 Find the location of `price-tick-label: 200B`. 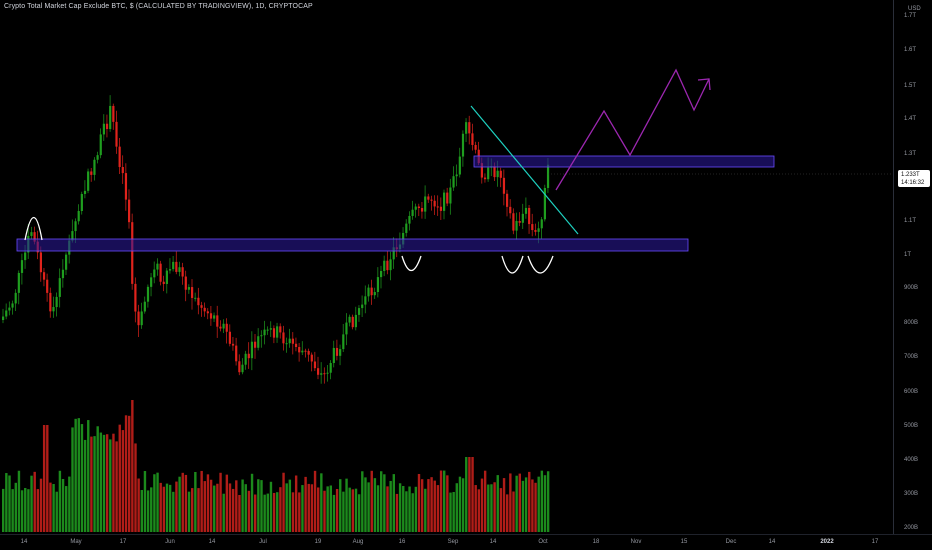

price-tick-label: 200B is located at coordinates (911, 528).